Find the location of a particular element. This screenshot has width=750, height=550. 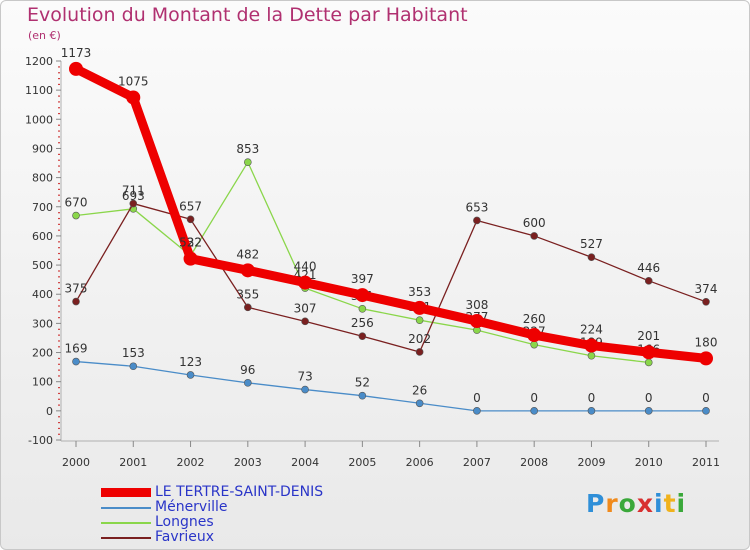

x-tick-label: 2009 is located at coordinates (591, 462).